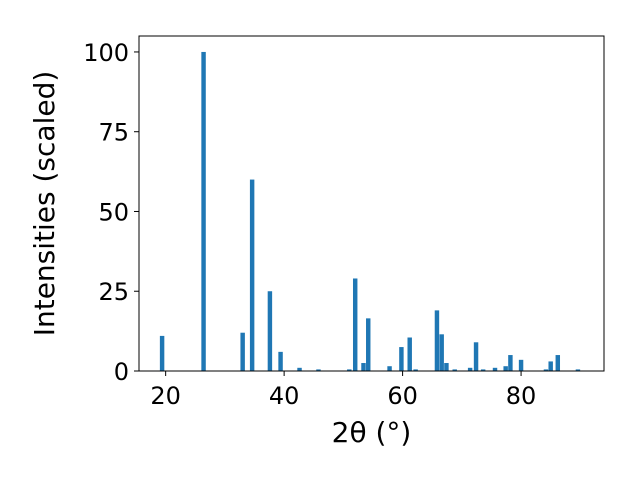 This screenshot has width=640, height=480. Describe the element at coordinates (165, 396) in the screenshot. I see `x-tick-label: 20` at that location.